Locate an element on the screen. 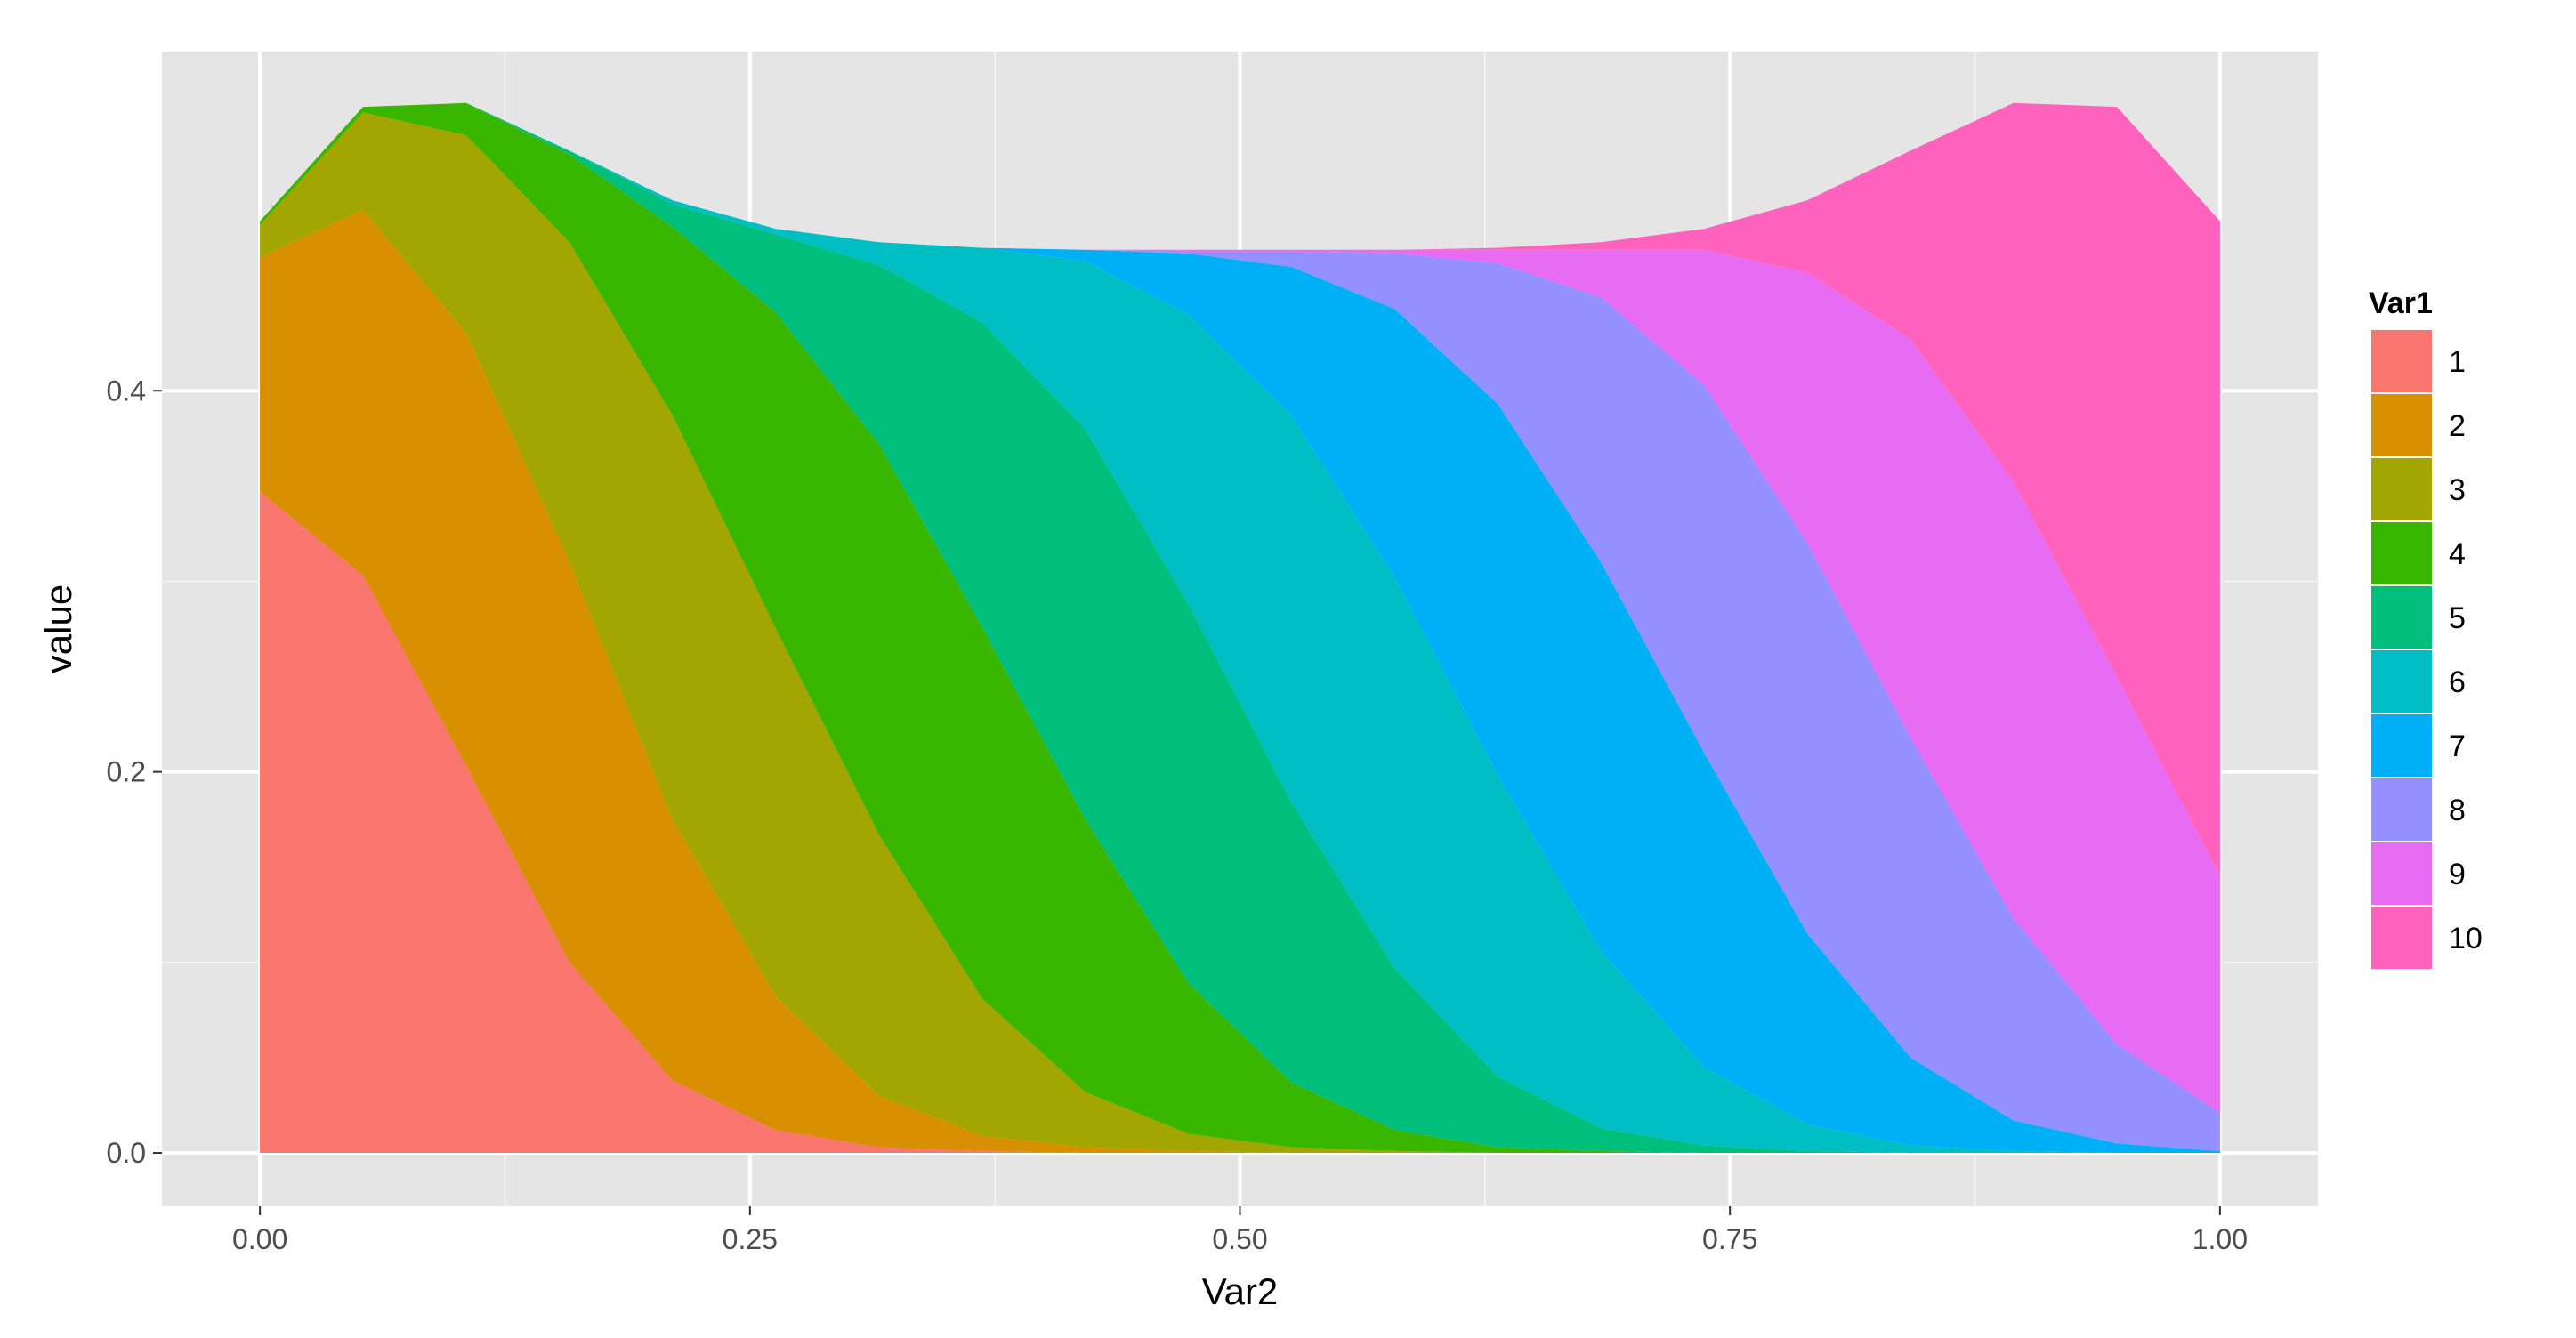 The image size is (2576, 1338). legend-label: 8 is located at coordinates (2457, 810).